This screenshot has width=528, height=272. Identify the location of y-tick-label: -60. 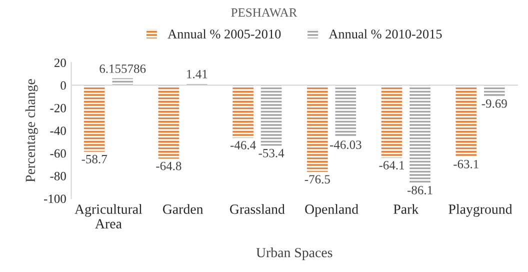
(58, 153).